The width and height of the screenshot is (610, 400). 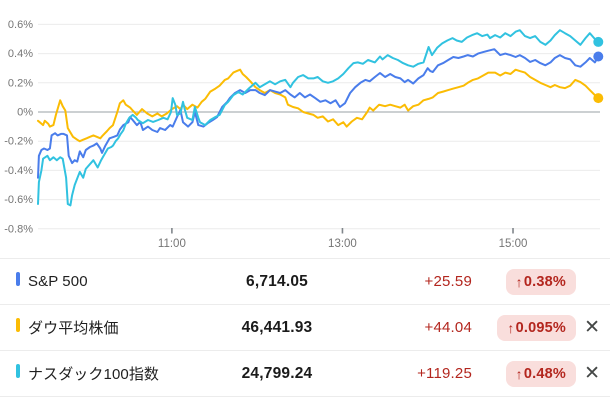 What do you see at coordinates (20, 54) in the screenshot?
I see `y-axis-label: 0.4%` at bounding box center [20, 54].